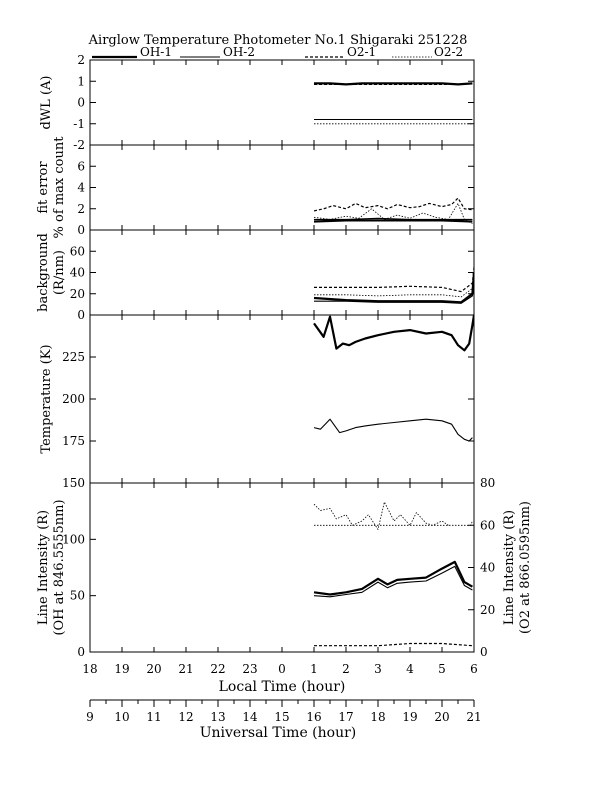 The height and width of the screenshot is (792, 612). I want to click on local-time-tick-label: 3, so click(378, 669).